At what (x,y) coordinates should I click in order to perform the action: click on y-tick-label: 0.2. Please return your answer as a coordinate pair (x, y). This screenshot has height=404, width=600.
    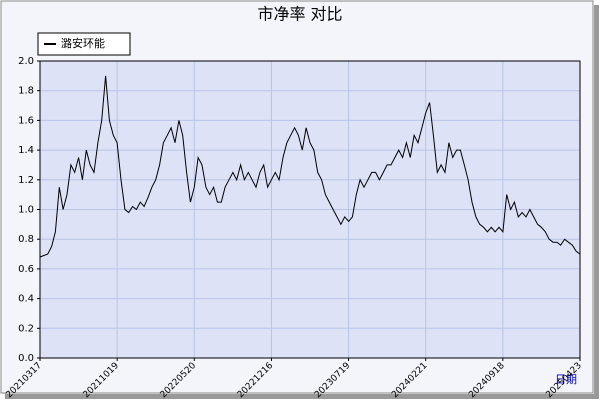
    Looking at the image, I should click on (26, 328).